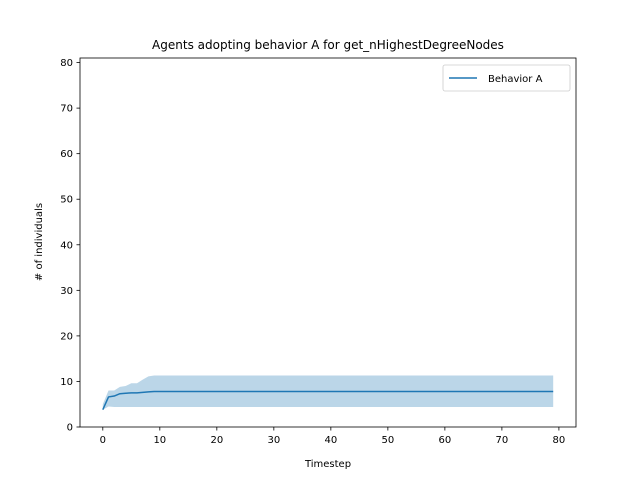 This screenshot has height=480, width=640. What do you see at coordinates (66, 245) in the screenshot?
I see `y-tick-label: 40` at bounding box center [66, 245].